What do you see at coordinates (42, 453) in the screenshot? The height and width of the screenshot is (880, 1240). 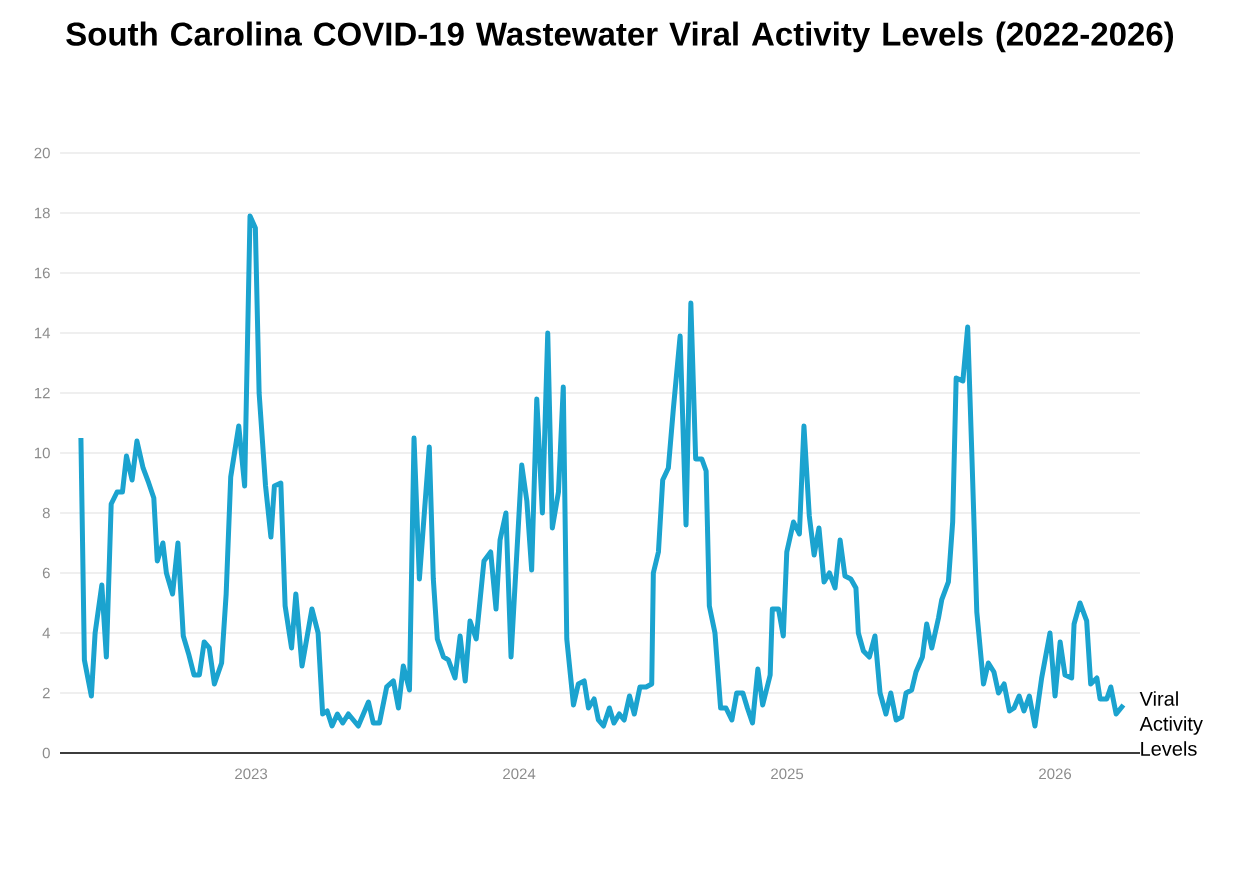 I see `y-tick-label: 10` at bounding box center [42, 453].